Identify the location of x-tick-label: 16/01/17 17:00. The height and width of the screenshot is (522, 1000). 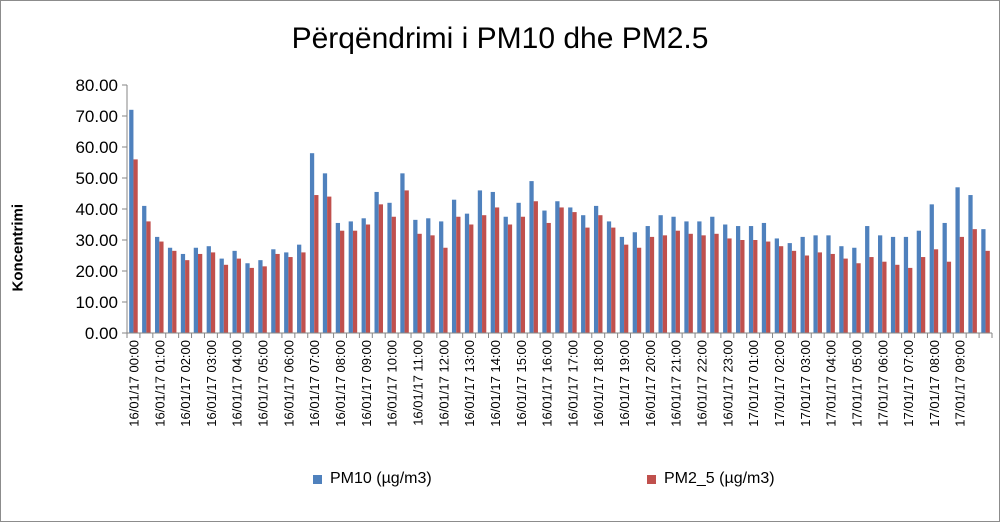
(572, 383).